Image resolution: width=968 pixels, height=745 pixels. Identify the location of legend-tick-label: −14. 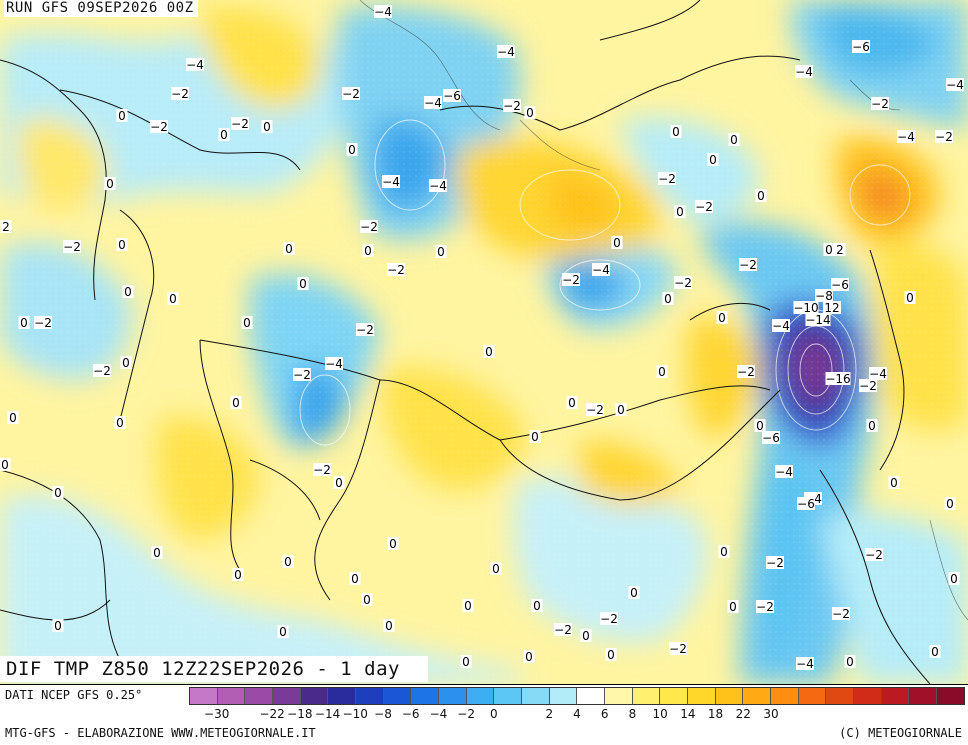
(327, 714).